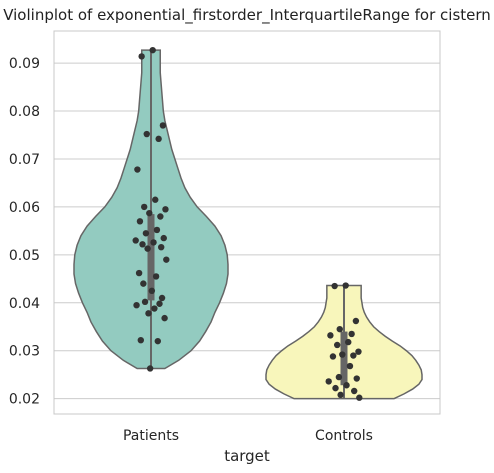 The height and width of the screenshot is (473, 494). What do you see at coordinates (24, 304) in the screenshot?
I see `y-tick-label: 0.04` at bounding box center [24, 304].